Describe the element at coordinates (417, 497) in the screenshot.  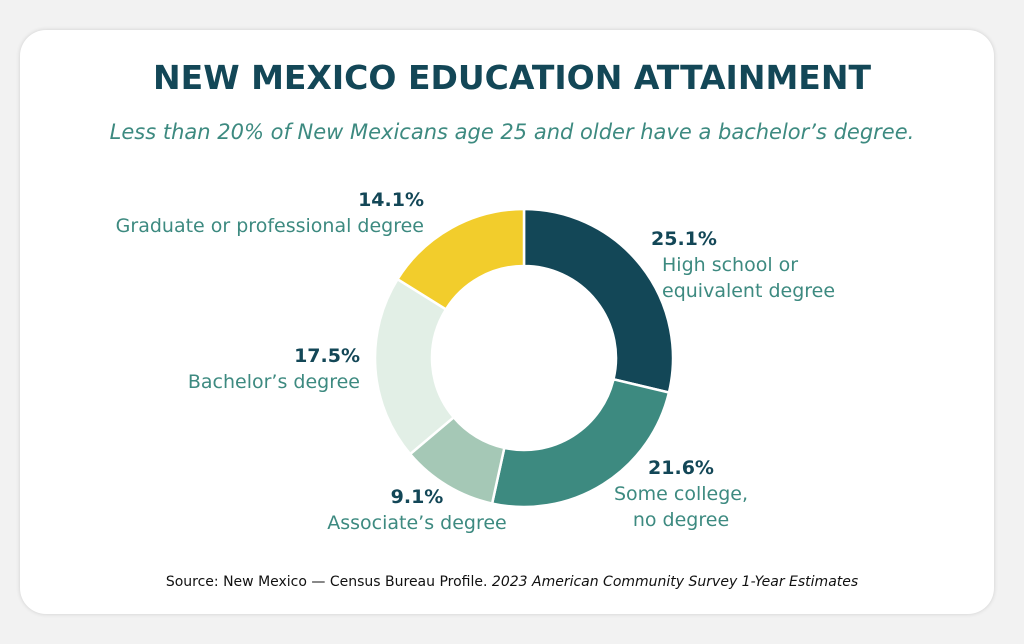
I see `value-label: 9.1%` at that location.